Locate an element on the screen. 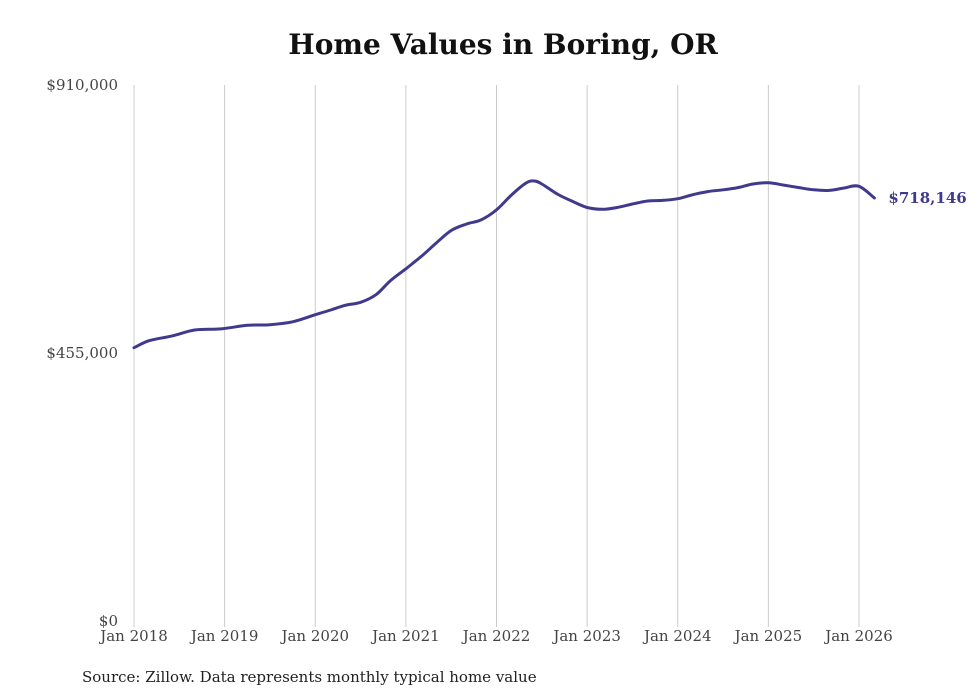 The width and height of the screenshot is (980, 699). x-tick-label-2: Jan 2020 is located at coordinates (314, 636).